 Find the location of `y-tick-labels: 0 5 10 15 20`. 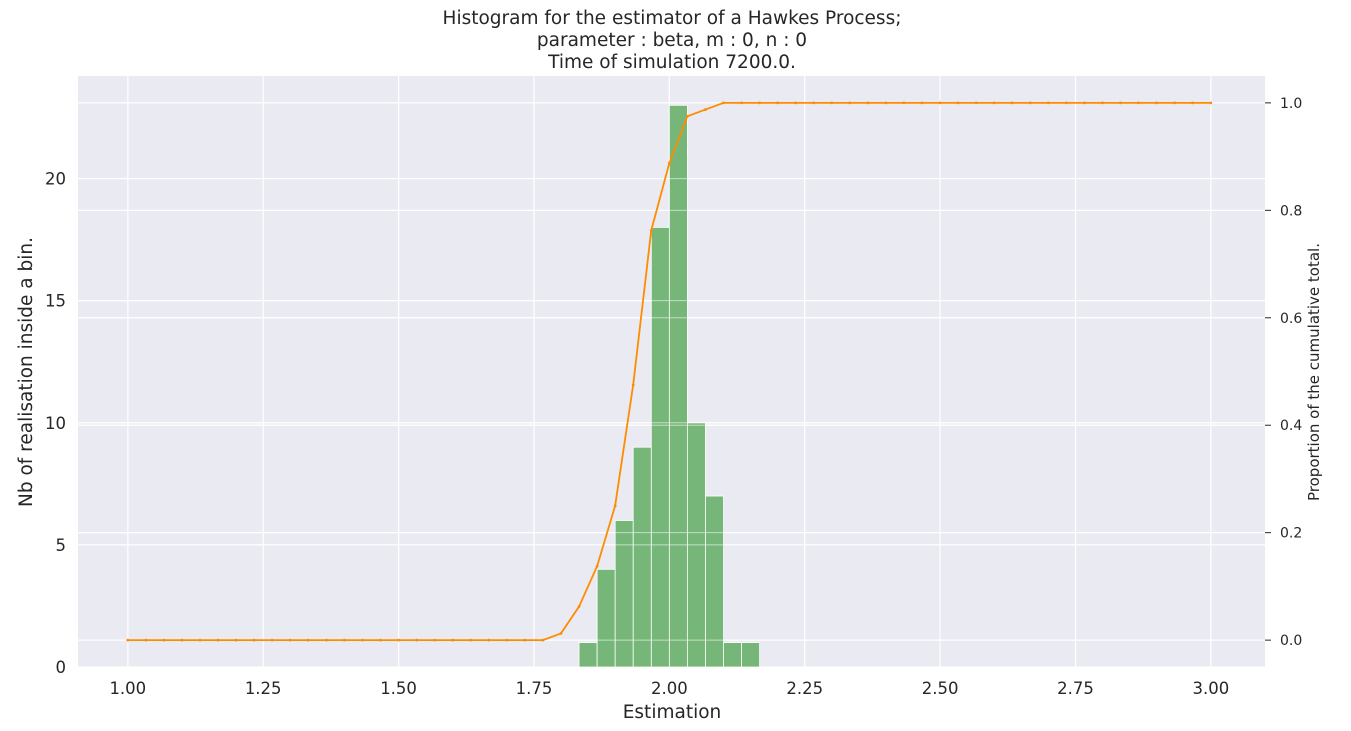

y-tick-labels: 0 5 10 15 20 is located at coordinates (55, 423).